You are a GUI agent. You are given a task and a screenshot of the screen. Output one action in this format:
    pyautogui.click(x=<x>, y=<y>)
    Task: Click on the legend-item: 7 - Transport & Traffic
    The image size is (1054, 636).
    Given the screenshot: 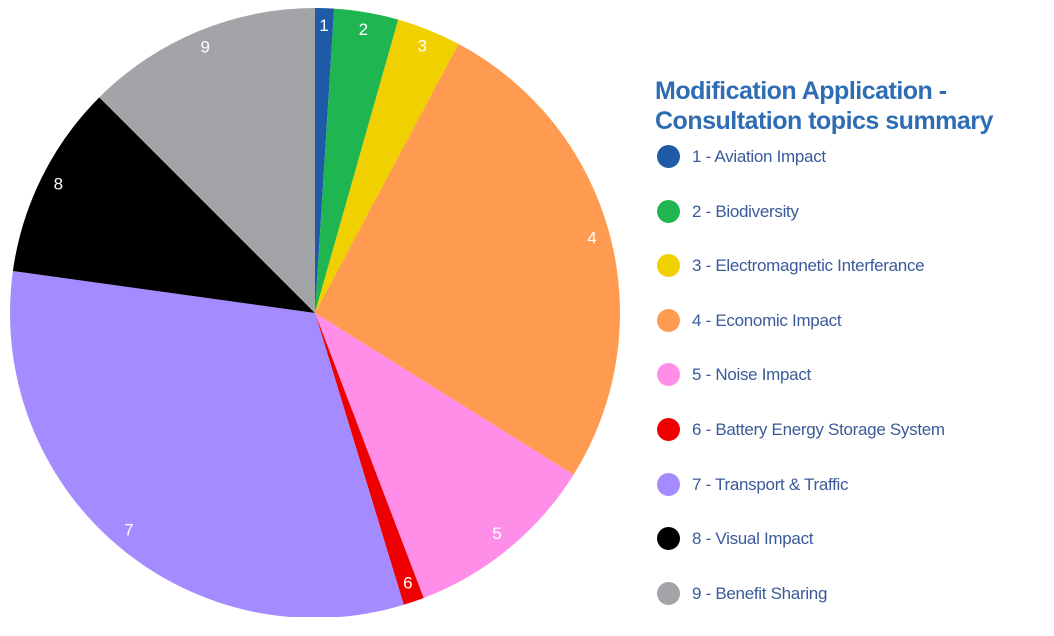 What is the action you would take?
    pyautogui.click(x=801, y=500)
    